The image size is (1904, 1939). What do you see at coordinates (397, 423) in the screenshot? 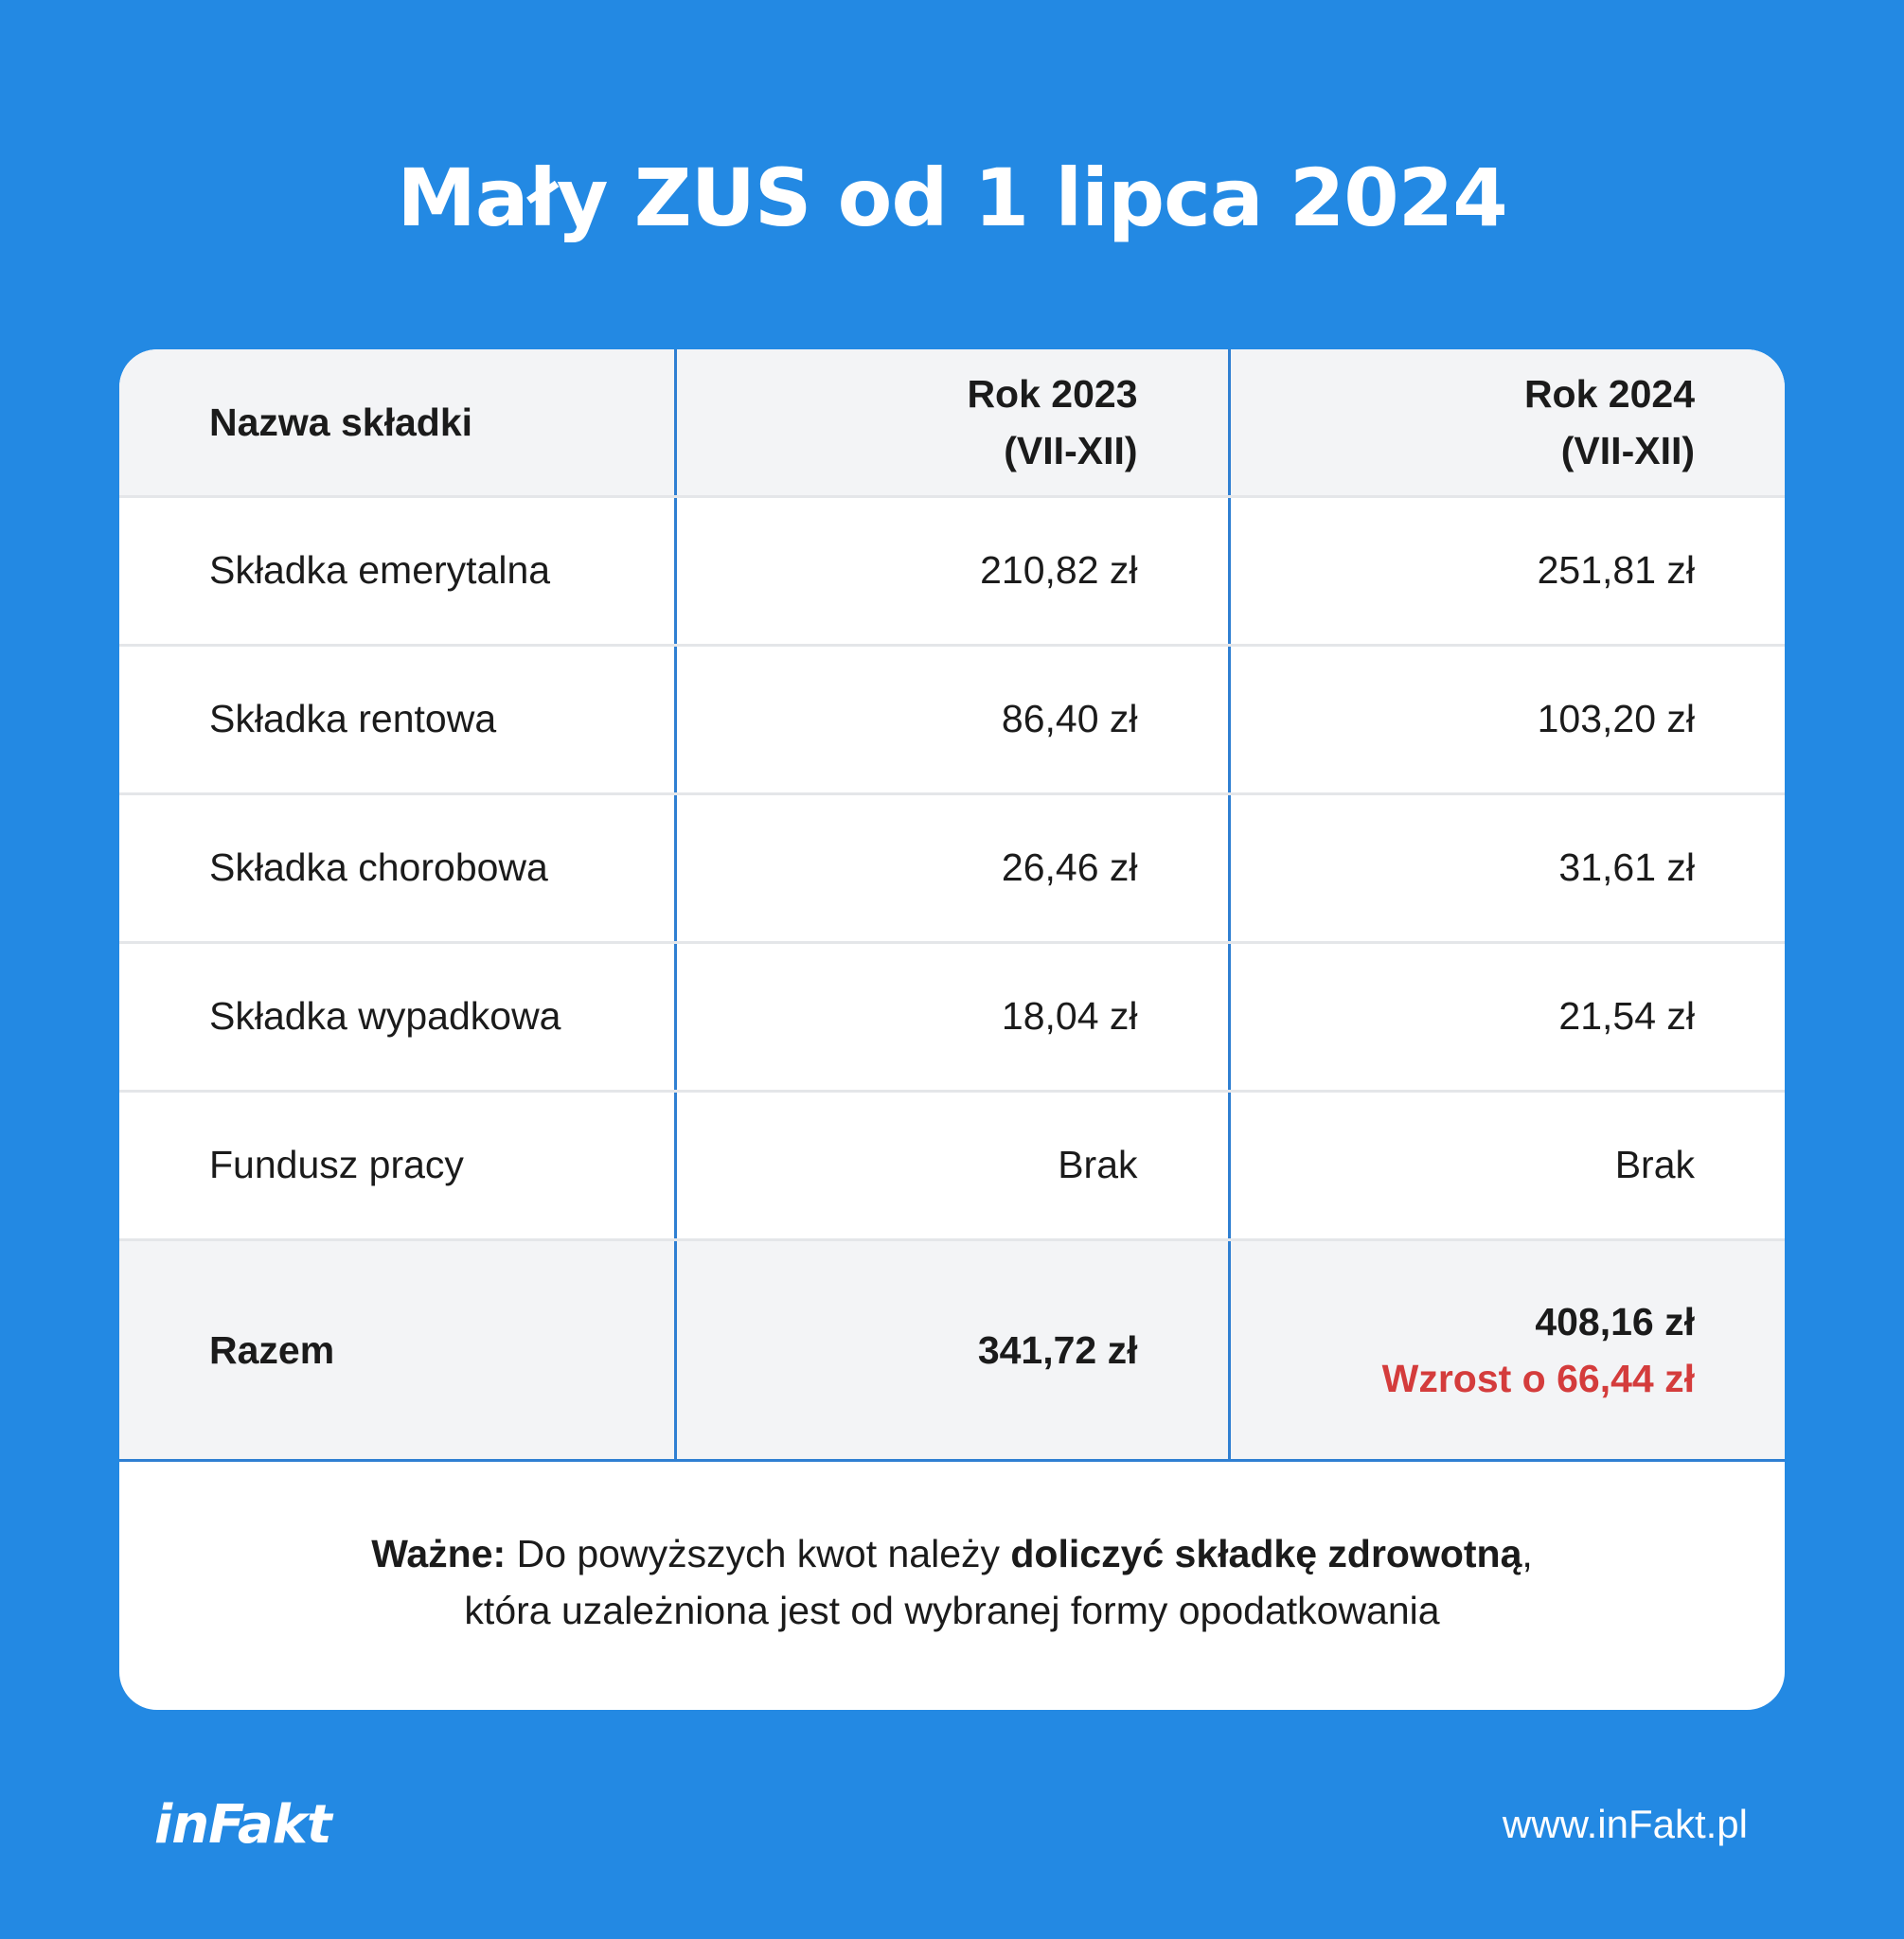
I see `header-name: Nazwa składki` at bounding box center [397, 423].